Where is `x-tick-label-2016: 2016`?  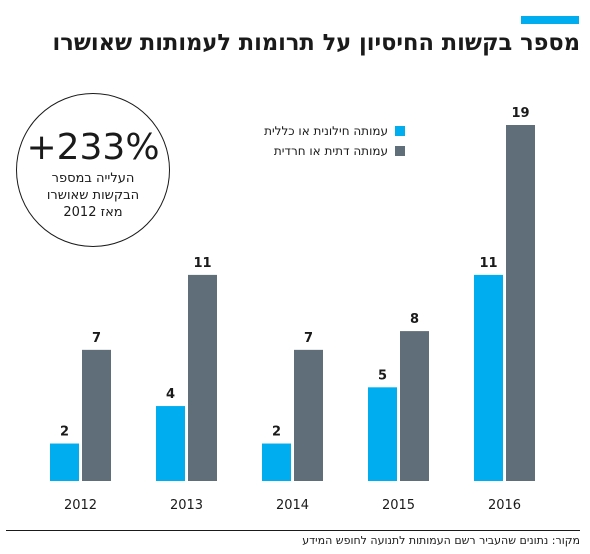 x-tick-label-2016: 2016 is located at coordinates (504, 505).